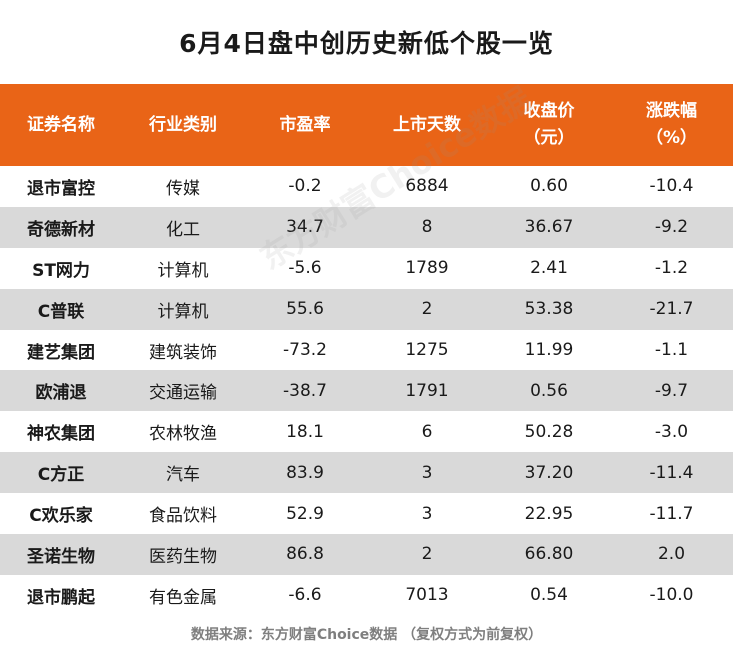 This screenshot has height=659, width=733. I want to click on cell-change: -3.0, so click(671, 431).